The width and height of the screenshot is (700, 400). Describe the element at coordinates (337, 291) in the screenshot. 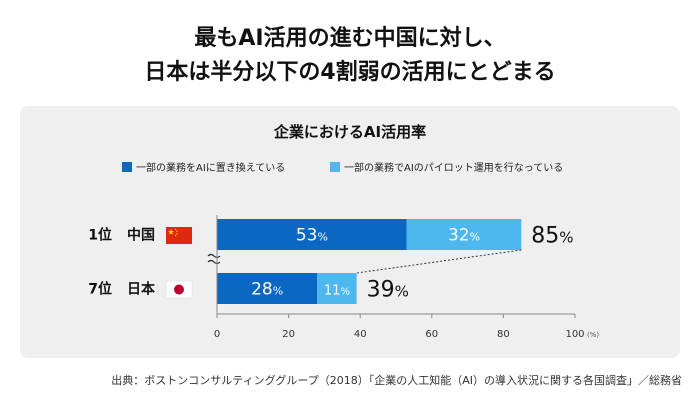

I see `bar-label-2-series-2: 11%` at that location.